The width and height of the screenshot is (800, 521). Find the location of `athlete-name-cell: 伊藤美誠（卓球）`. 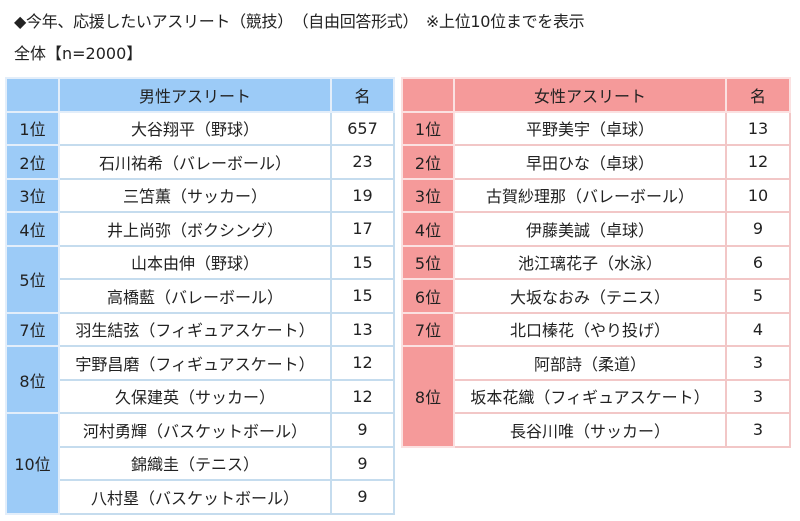

athlete-name-cell: 伊藤美誠（卓球） is located at coordinates (590, 229).